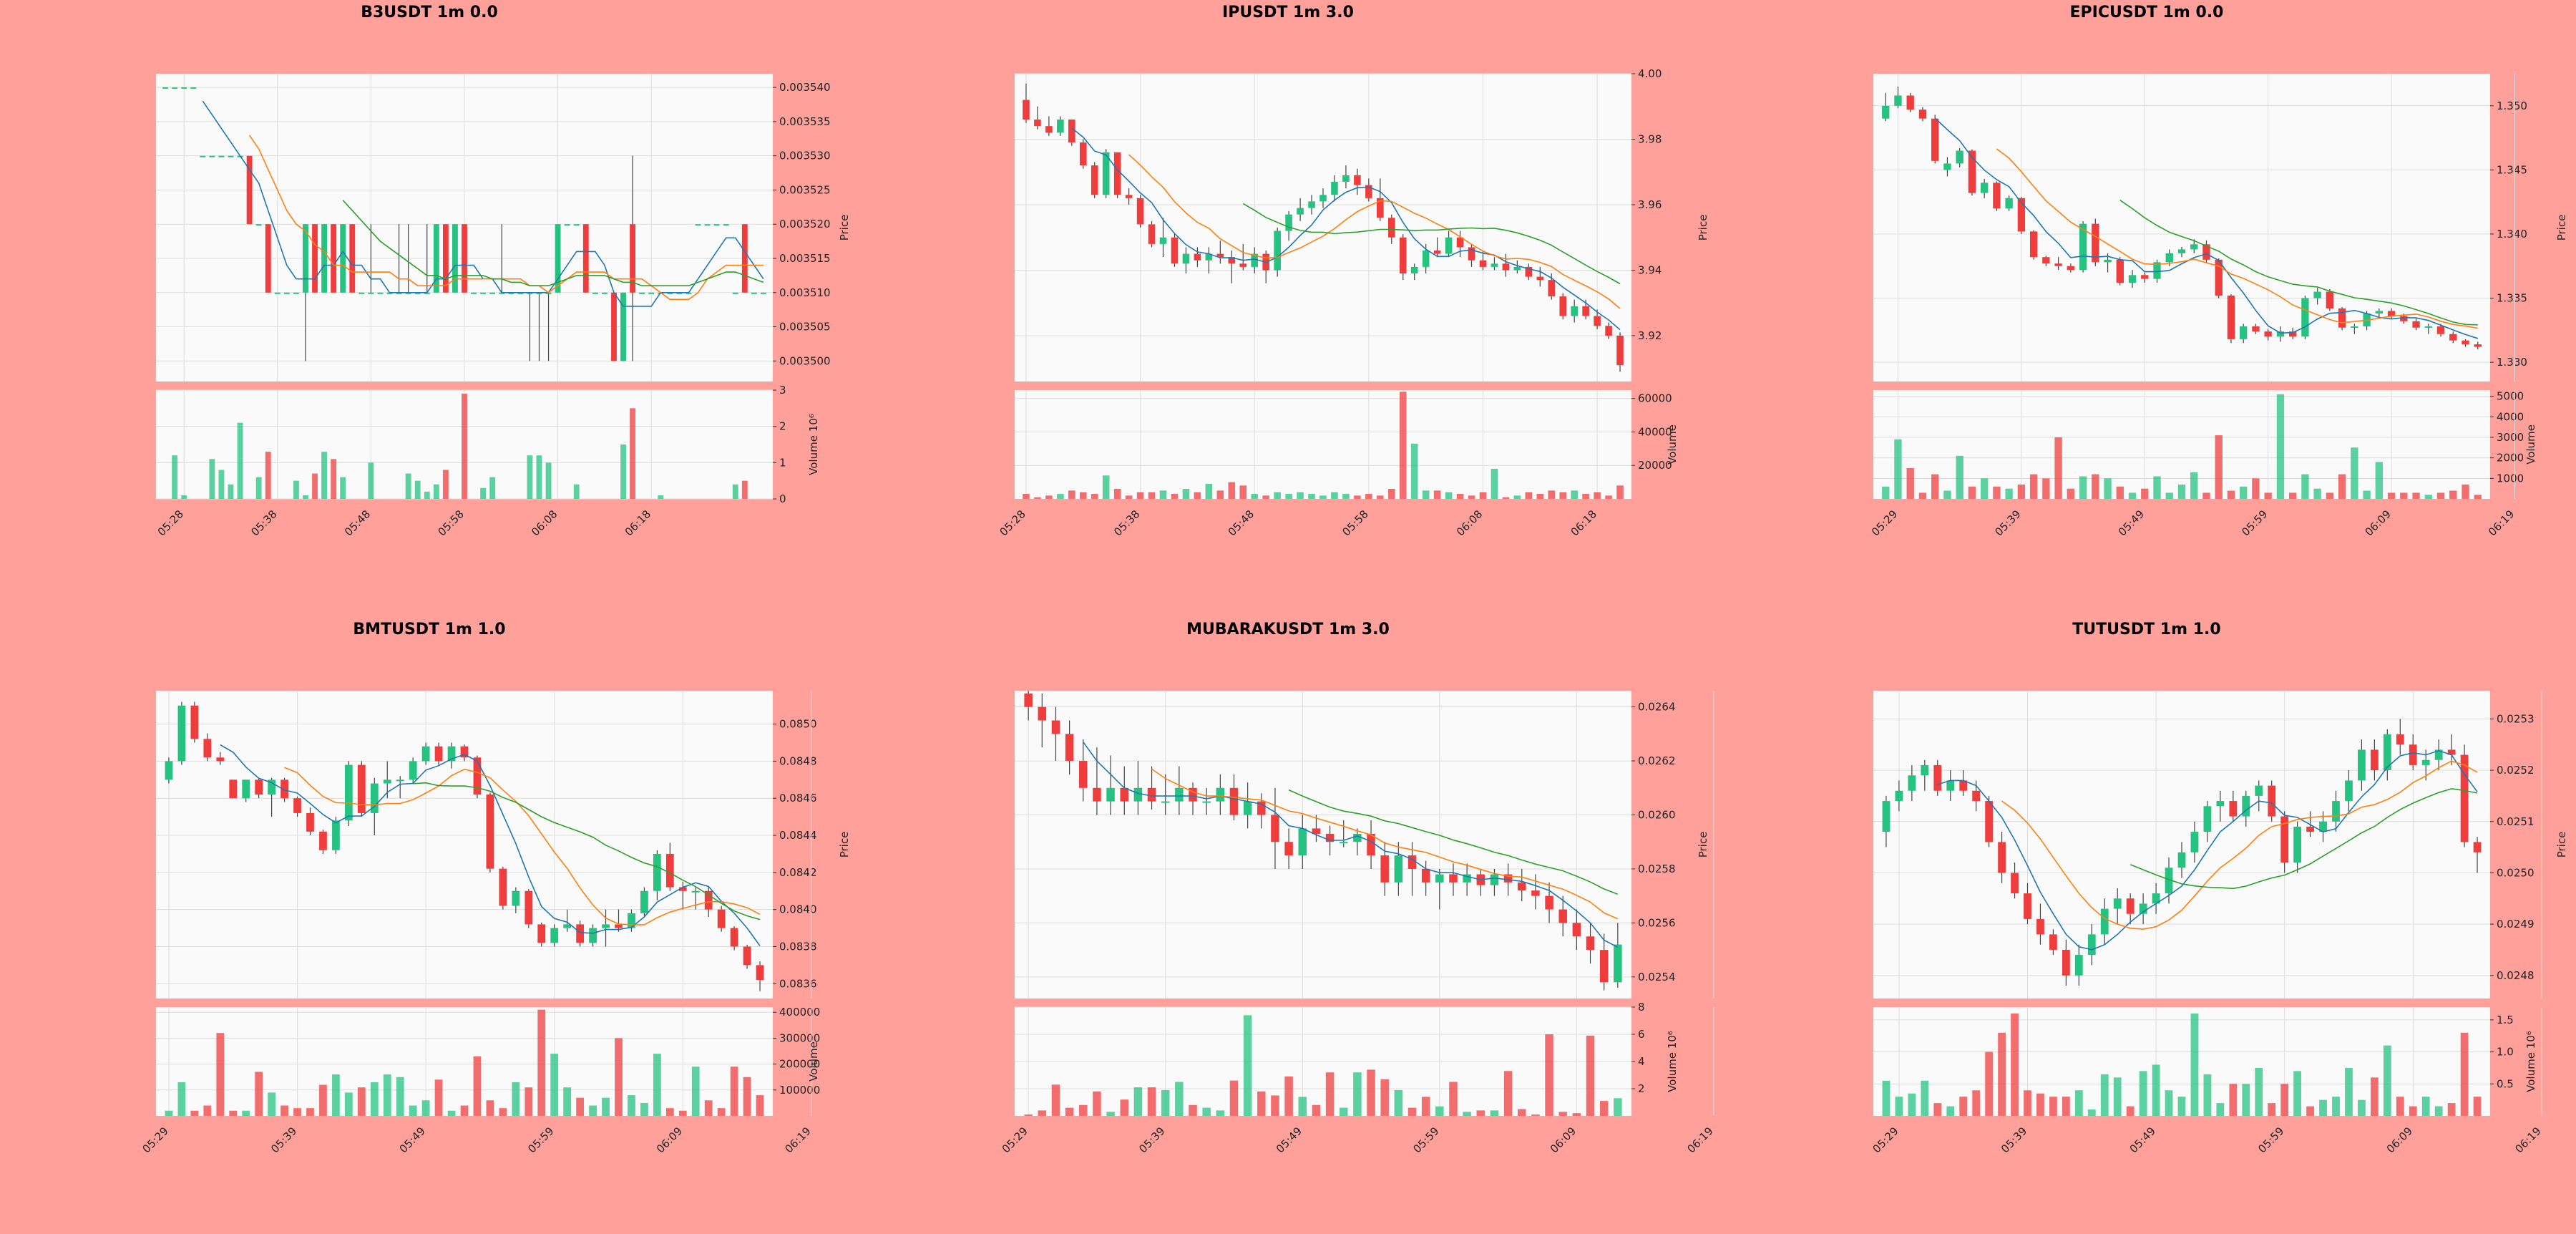 This screenshot has height=1234, width=2576. What do you see at coordinates (1650, 335) in the screenshot?
I see `price-tick-label: 3.92` at bounding box center [1650, 335].